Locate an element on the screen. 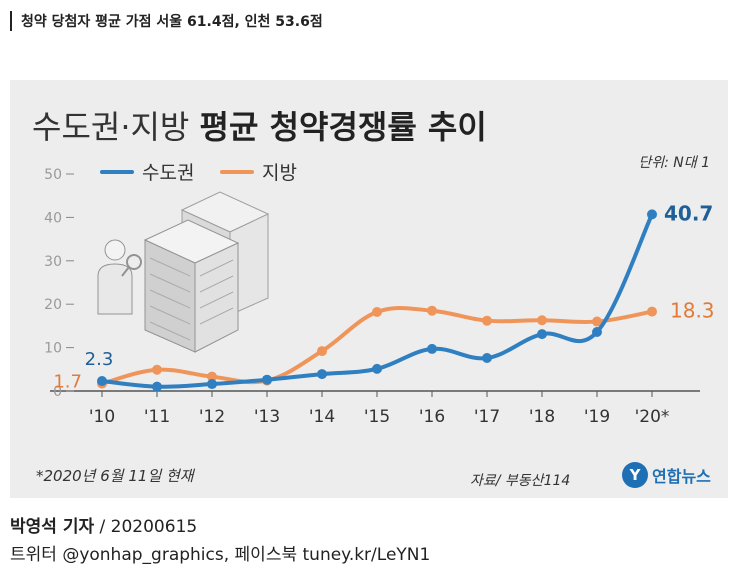 This screenshot has width=738, height=578. x-tick-label-0: '10 is located at coordinates (102, 417).